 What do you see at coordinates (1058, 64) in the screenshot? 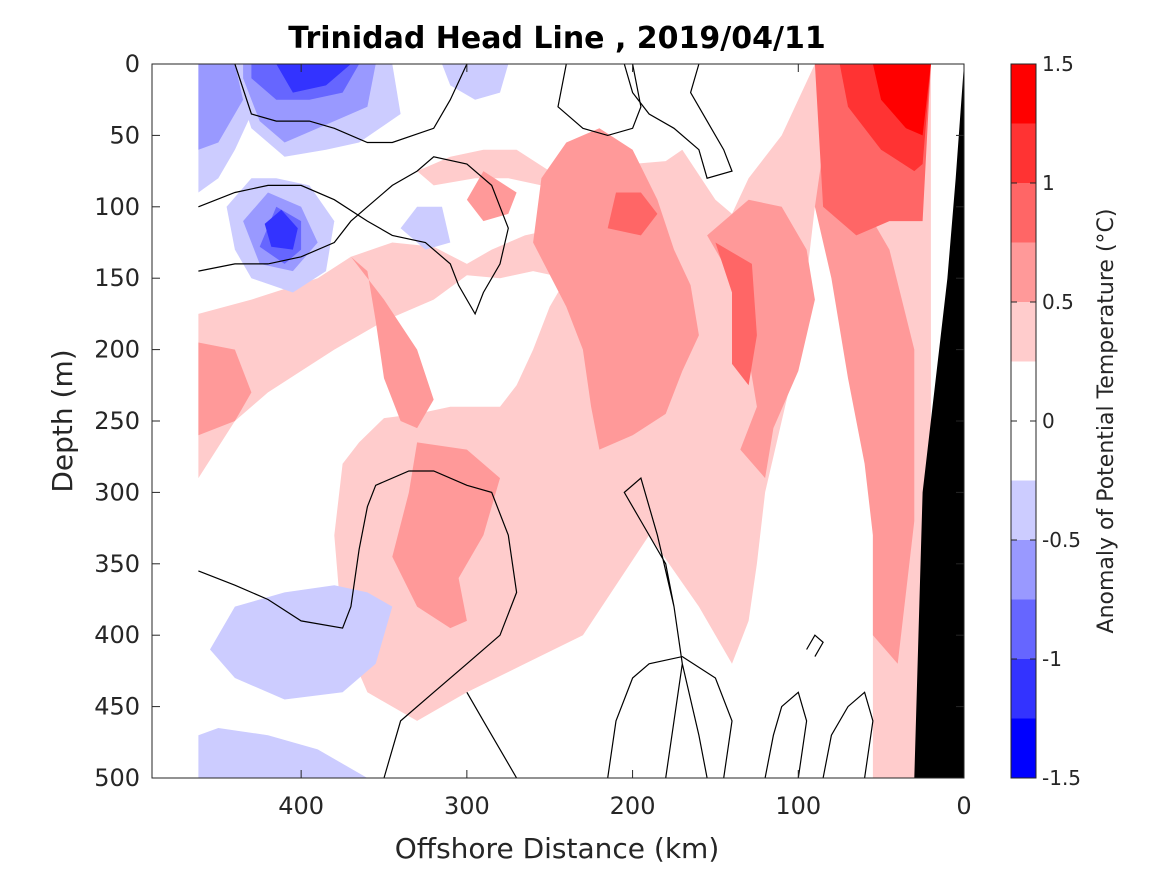
I see `colorbar-tick-label: 1.5` at bounding box center [1058, 64].